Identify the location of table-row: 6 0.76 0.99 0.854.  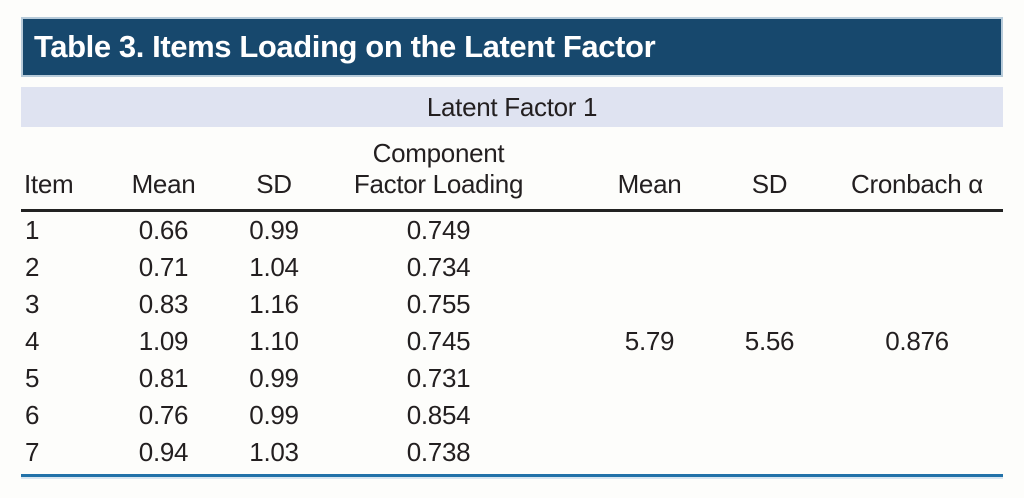
(512, 415).